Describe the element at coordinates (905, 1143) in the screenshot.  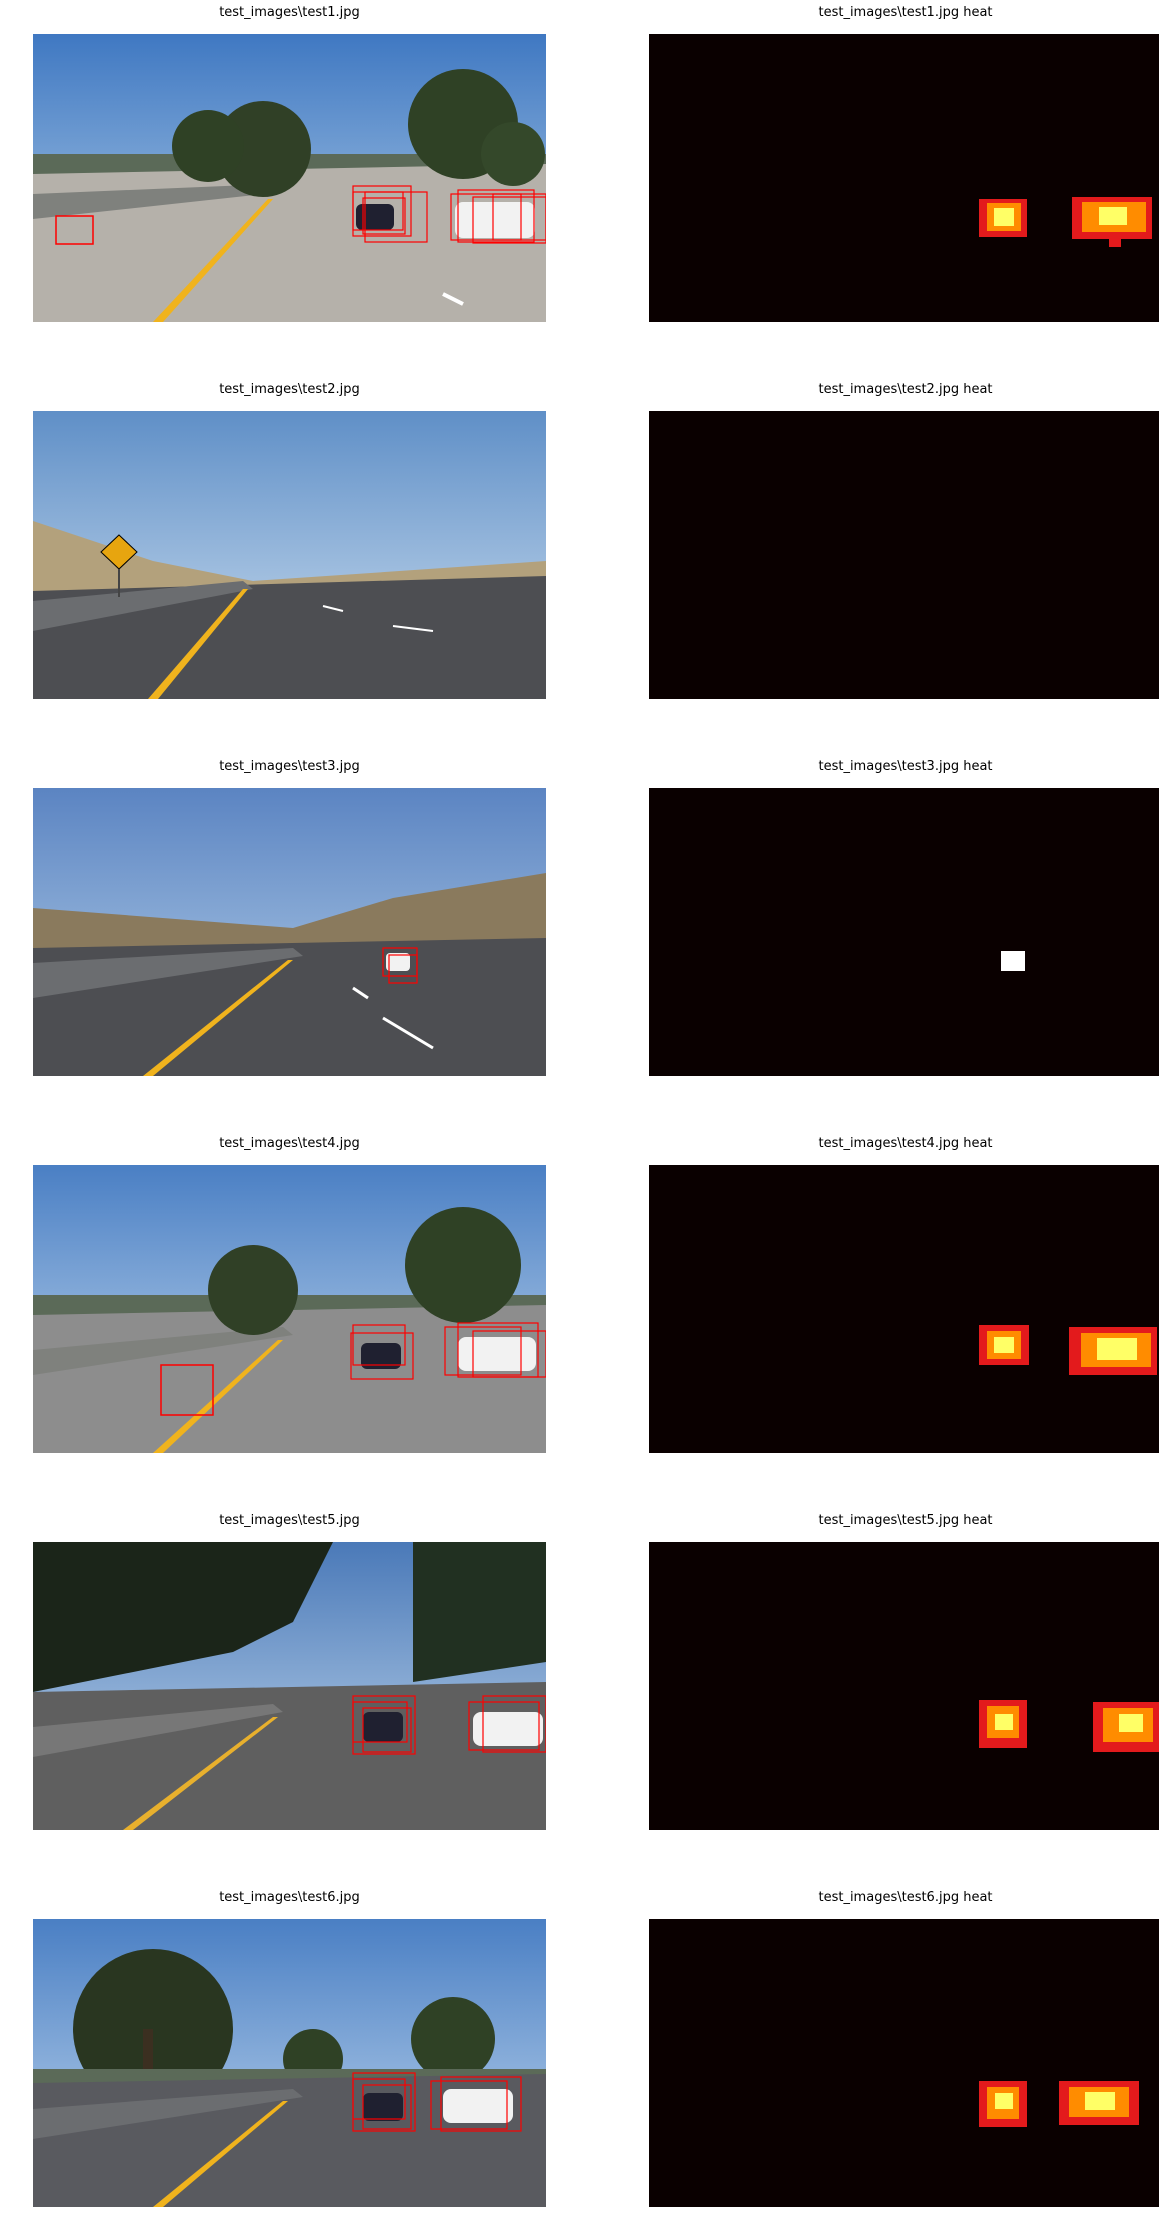
I see `heat-title: test_images\test4.jpg heat` at that location.